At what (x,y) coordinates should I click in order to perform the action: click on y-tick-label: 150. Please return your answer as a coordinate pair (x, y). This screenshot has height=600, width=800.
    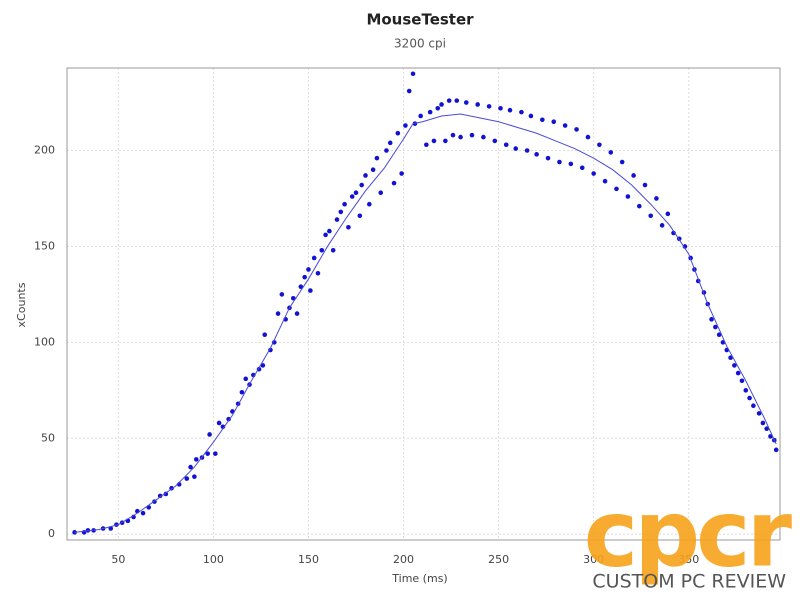
    Looking at the image, I should click on (44, 245).